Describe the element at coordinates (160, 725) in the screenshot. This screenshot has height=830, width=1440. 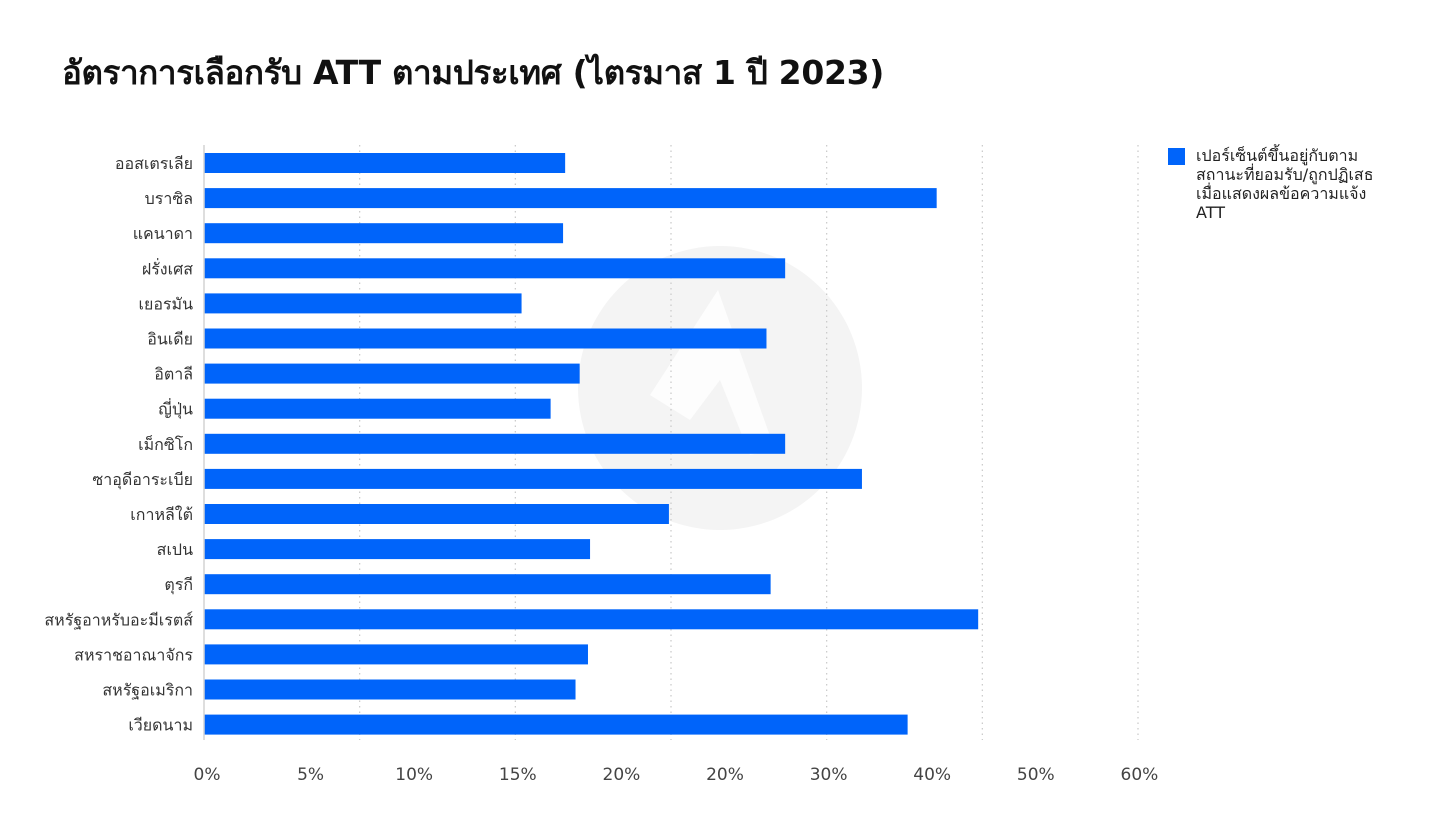
I see `category-label: เวียดนาม` at that location.